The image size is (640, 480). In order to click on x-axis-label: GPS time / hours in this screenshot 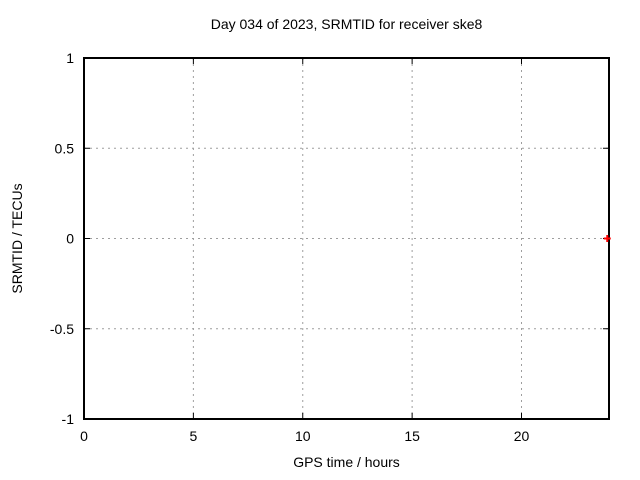, I will do `click(346, 462)`.